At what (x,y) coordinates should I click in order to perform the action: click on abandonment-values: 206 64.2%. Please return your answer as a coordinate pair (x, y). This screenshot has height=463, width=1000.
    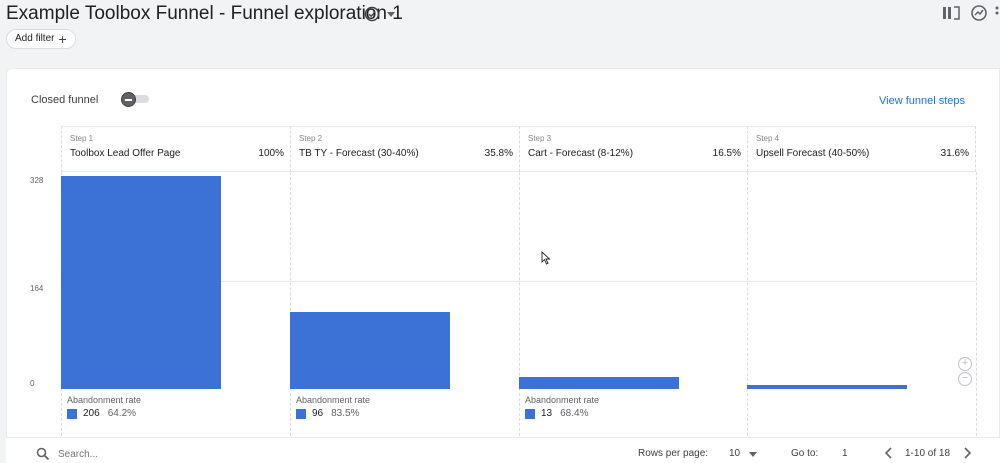
    Looking at the image, I should click on (101, 413).